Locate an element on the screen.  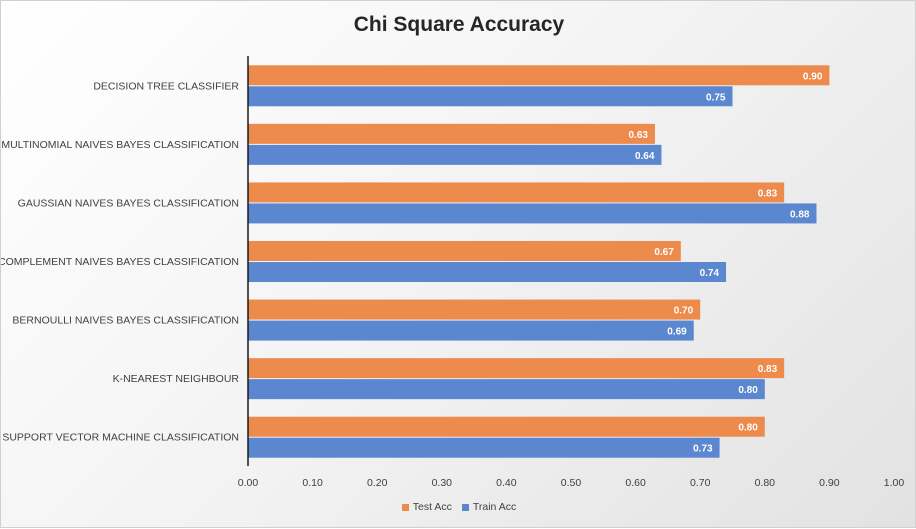
data-label-train: 0.75 is located at coordinates (716, 97).